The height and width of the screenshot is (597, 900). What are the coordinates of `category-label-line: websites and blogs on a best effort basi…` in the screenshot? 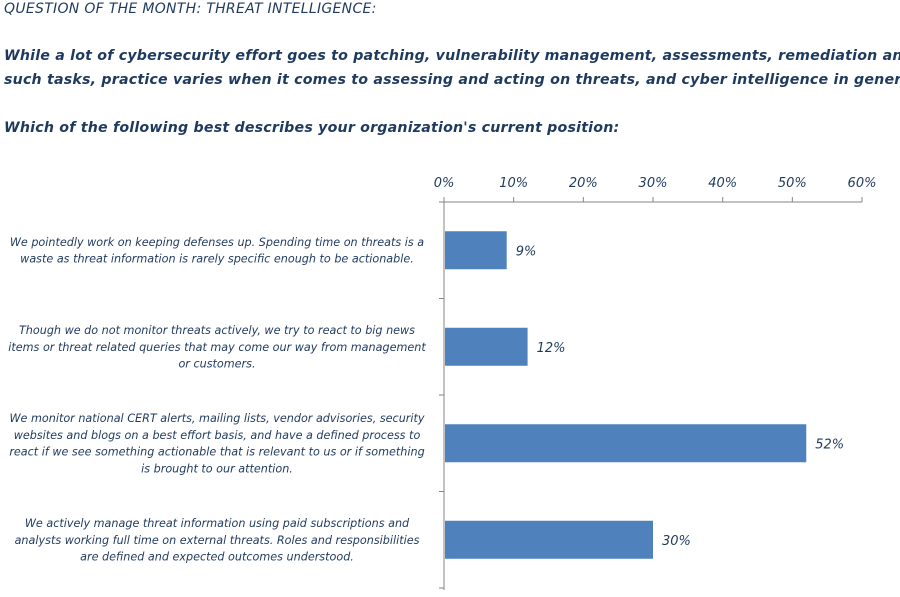 It's located at (217, 435).